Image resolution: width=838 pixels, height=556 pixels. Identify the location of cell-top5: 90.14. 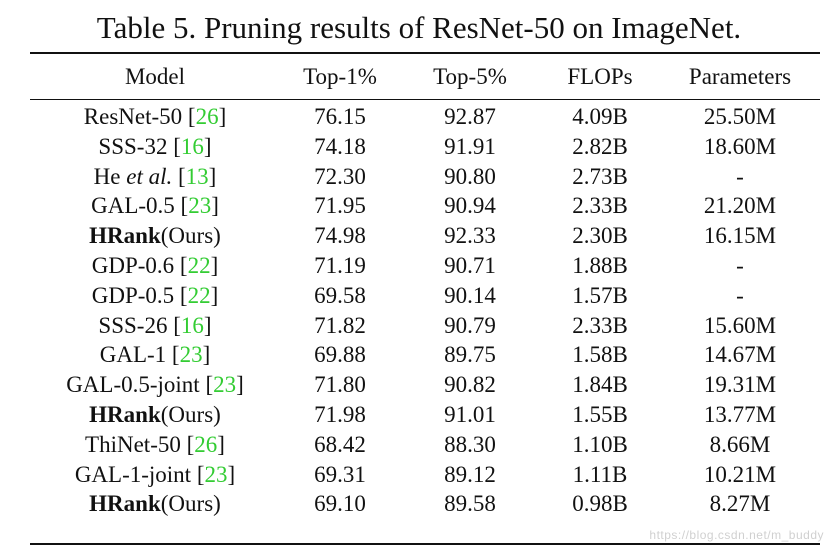
(470, 295).